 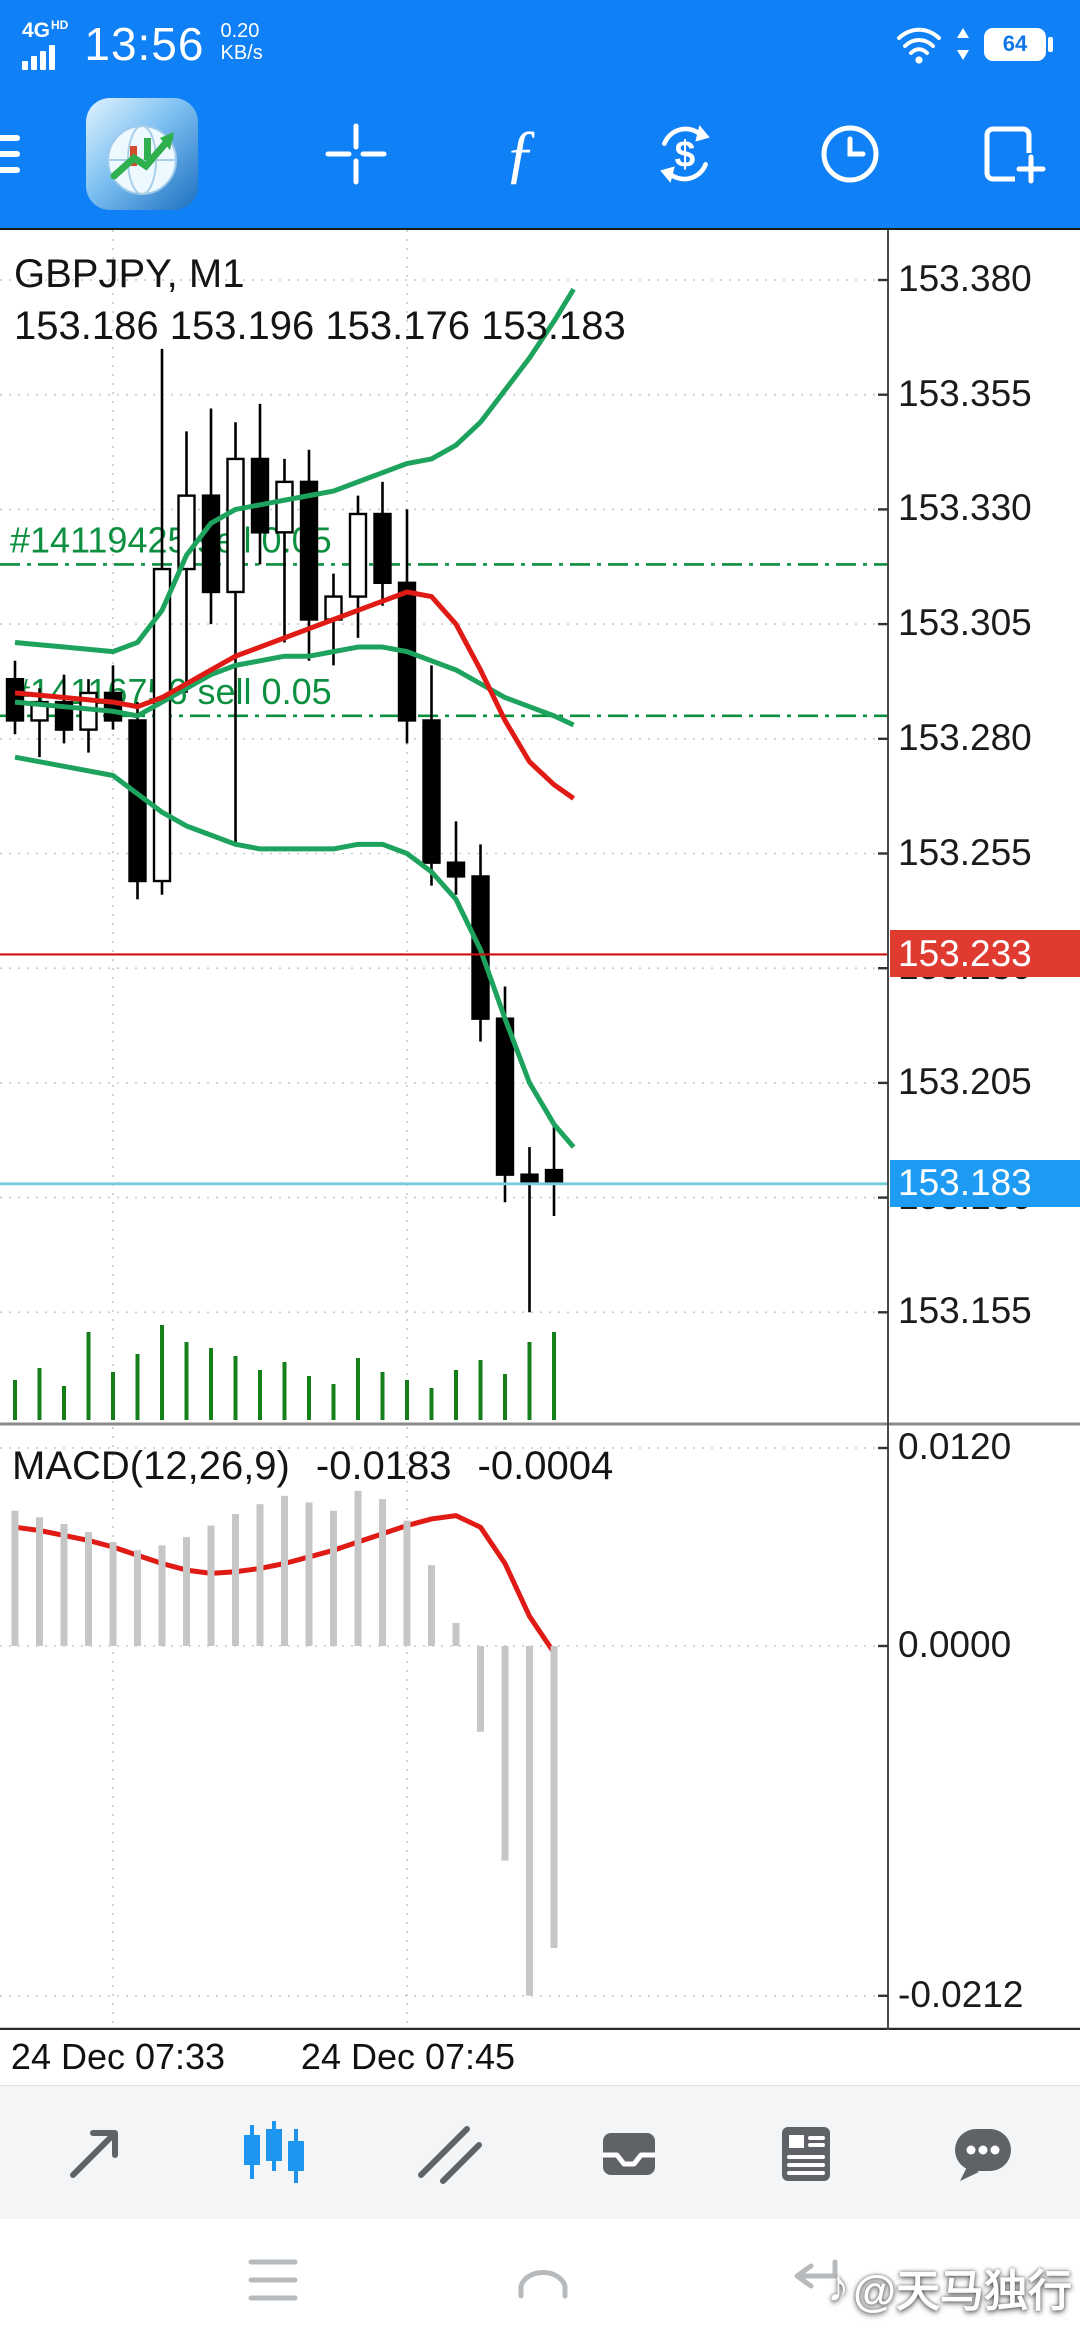 I want to click on history-button, so click(x=850, y=154).